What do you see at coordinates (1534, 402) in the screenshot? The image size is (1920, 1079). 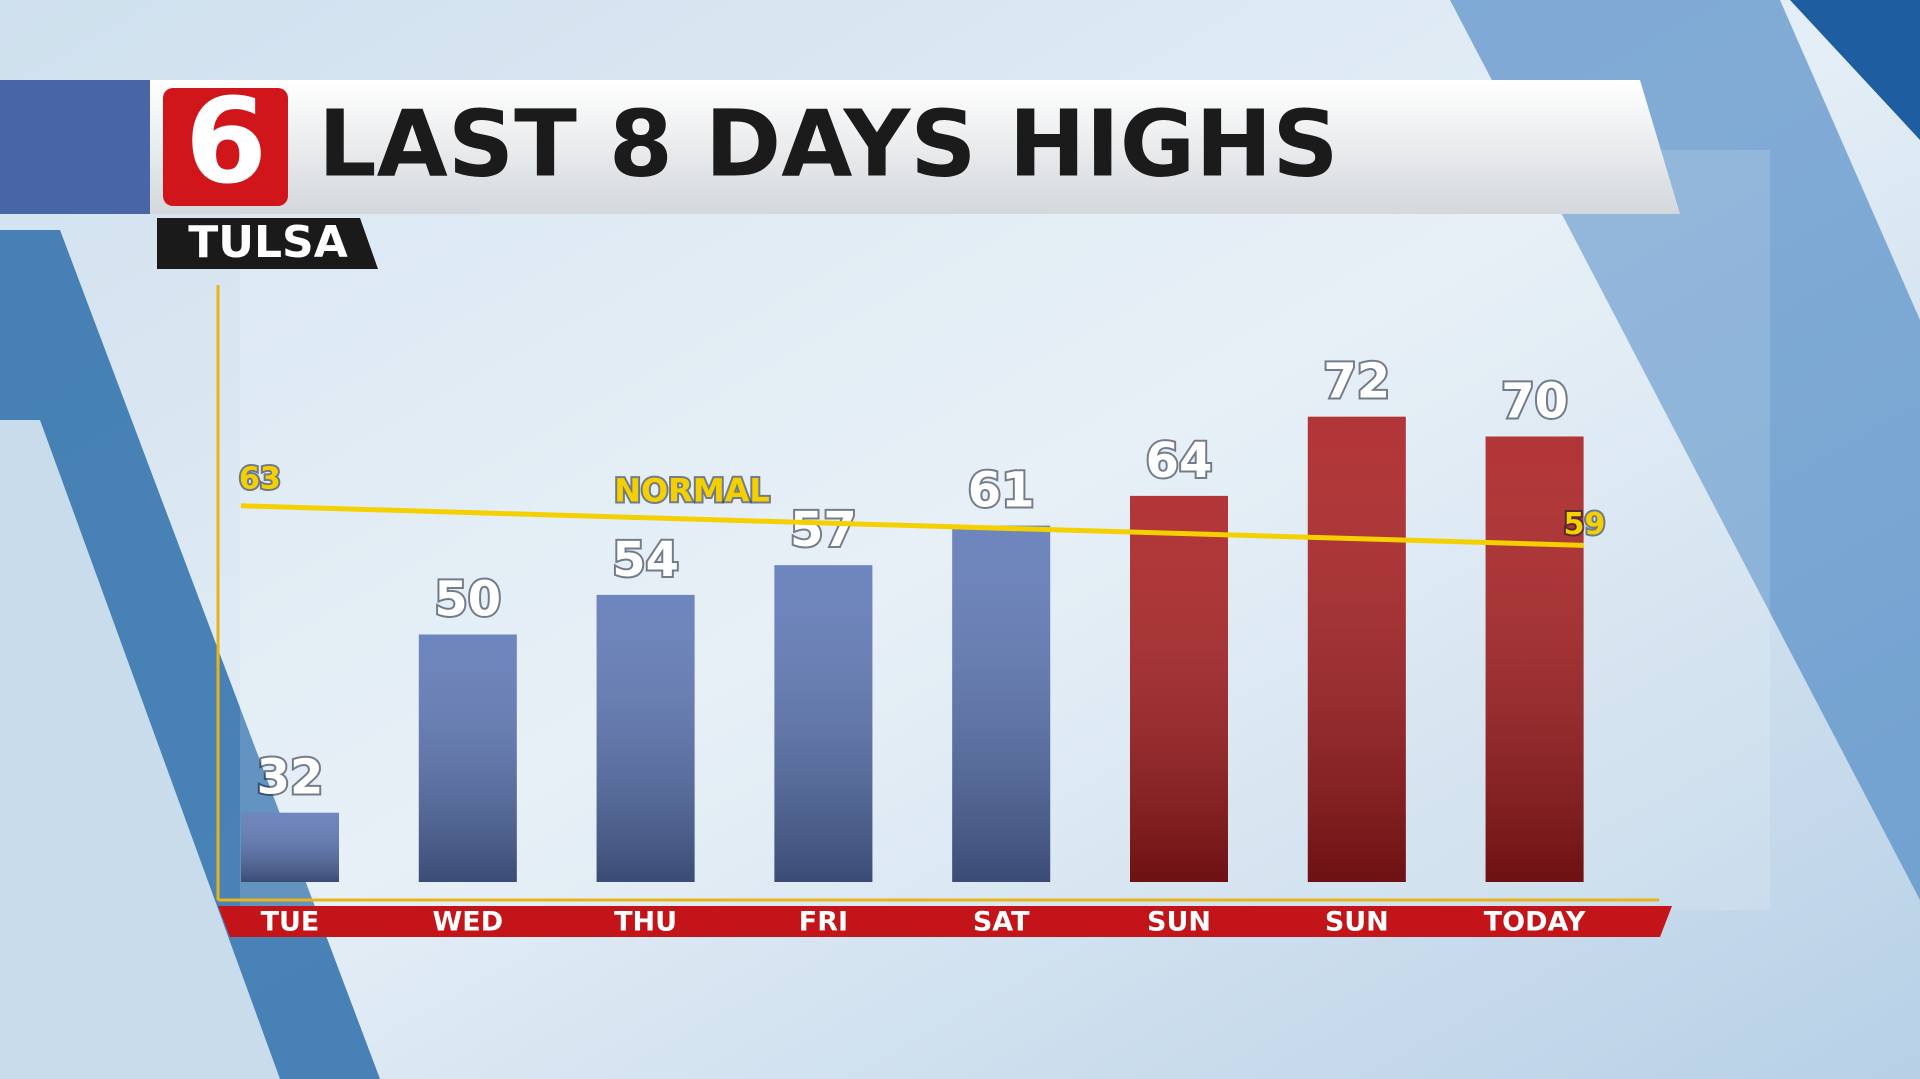 I see `value-label: 70` at bounding box center [1534, 402].